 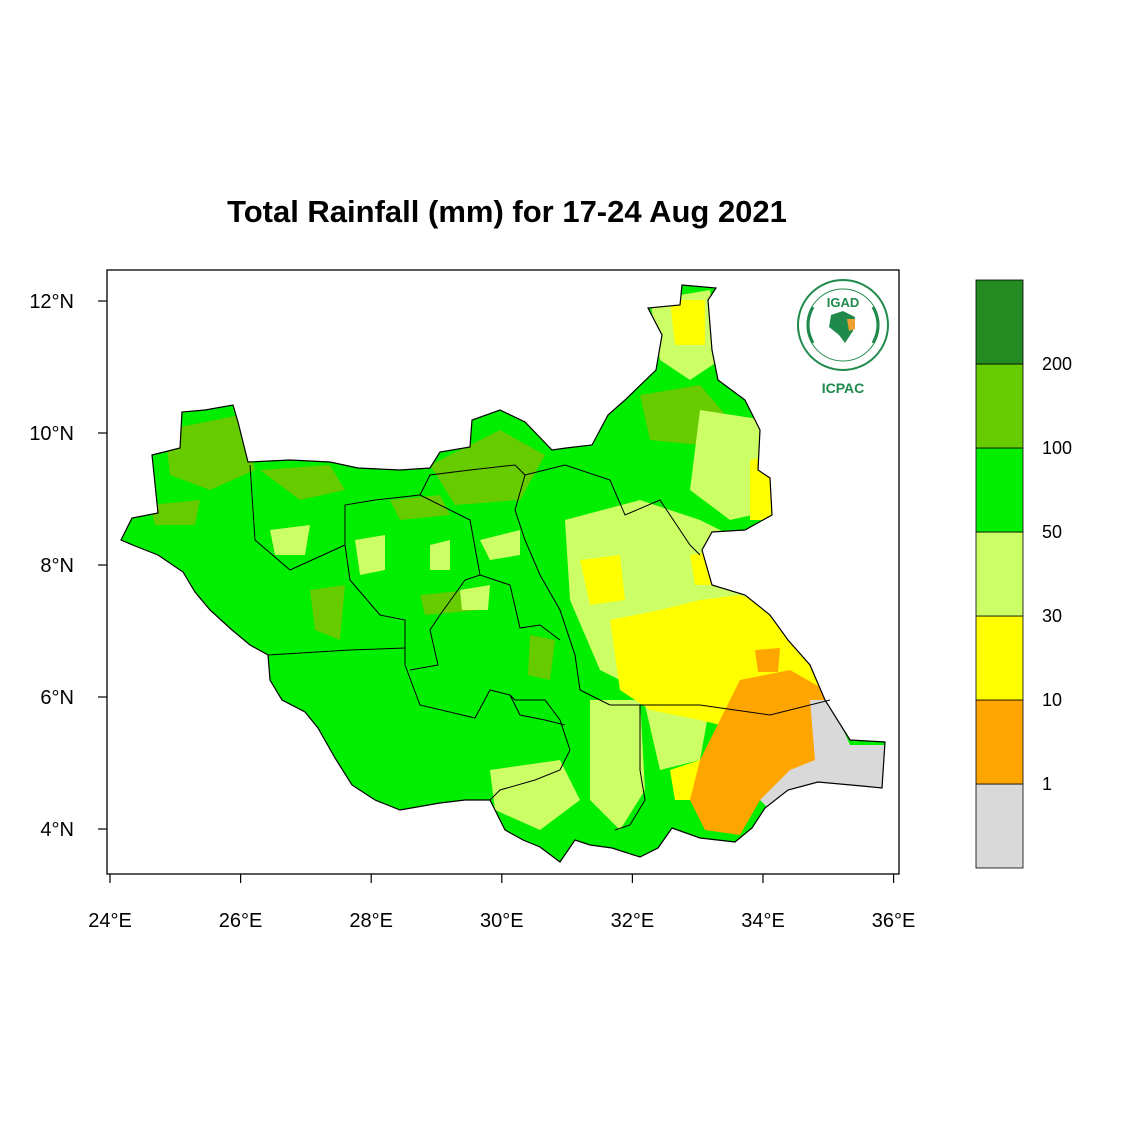 I want to click on rainfall-1-10-areas, so click(x=757, y=741).